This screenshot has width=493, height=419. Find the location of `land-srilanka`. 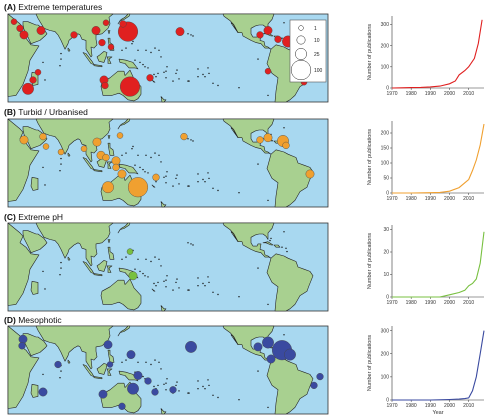

land-srilanka is located at coordinates (69, 49).